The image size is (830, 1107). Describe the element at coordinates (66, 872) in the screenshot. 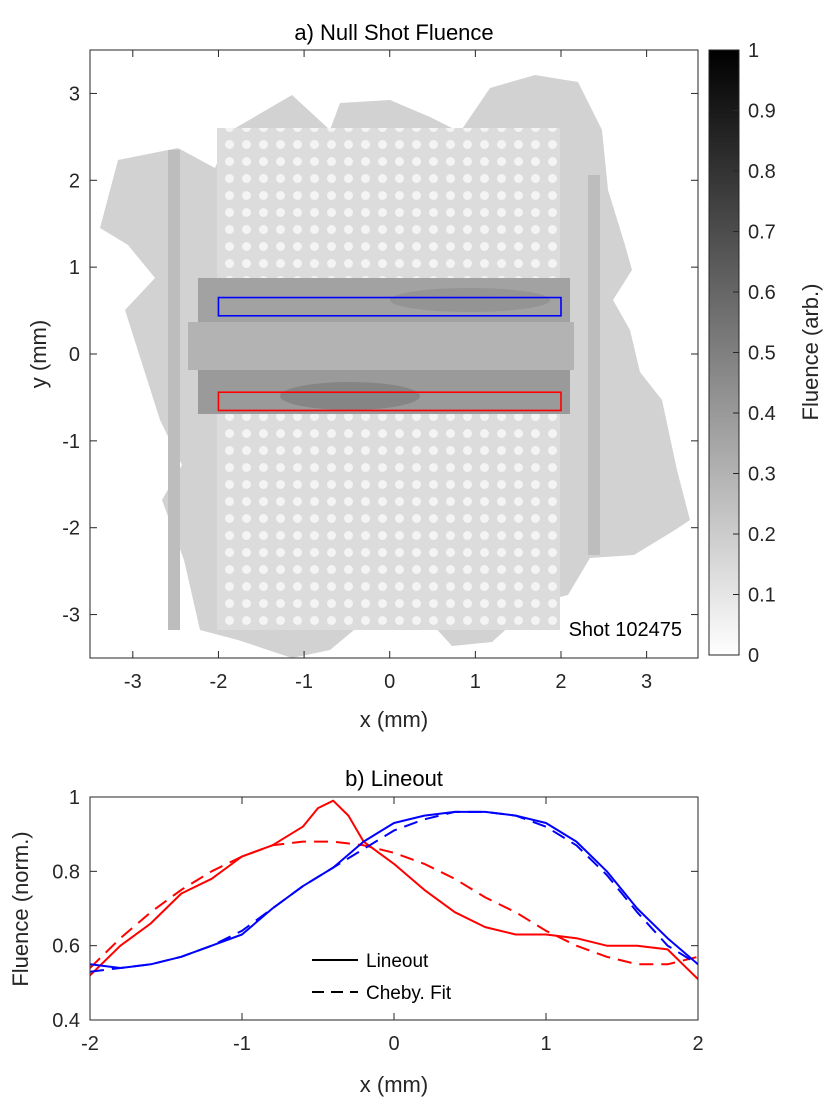

I see `panel-b-ytick-label: 0.8` at that location.